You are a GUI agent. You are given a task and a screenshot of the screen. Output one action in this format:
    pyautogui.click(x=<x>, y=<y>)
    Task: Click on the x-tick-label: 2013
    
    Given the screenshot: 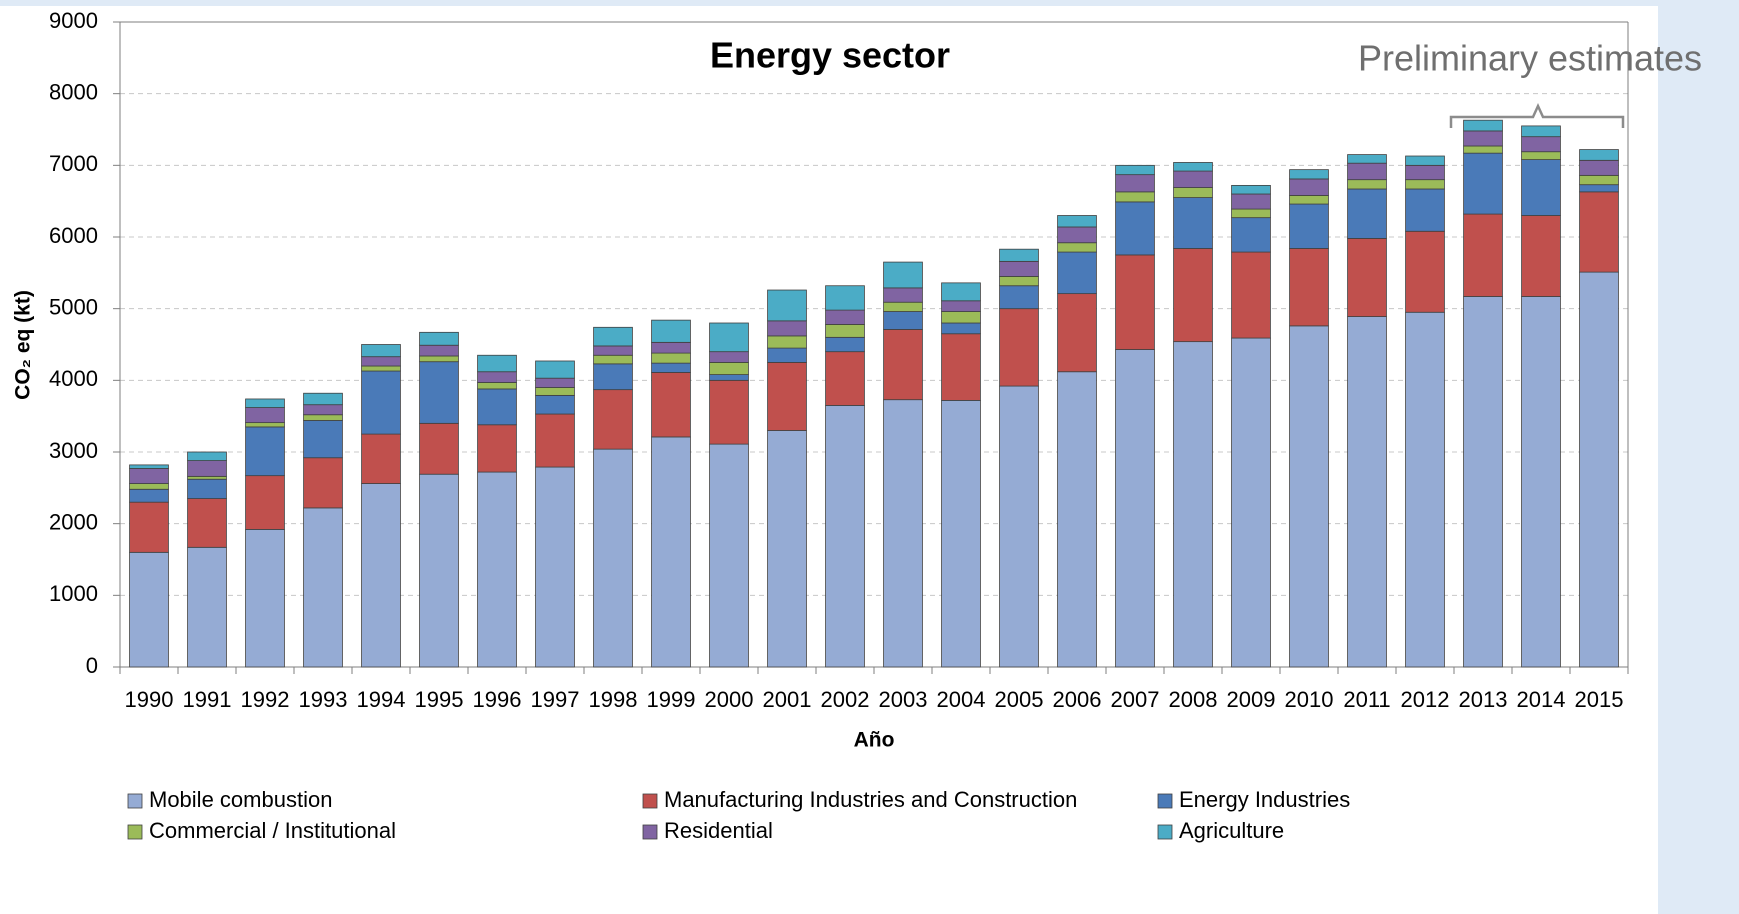 What is the action you would take?
    pyautogui.click(x=1483, y=699)
    